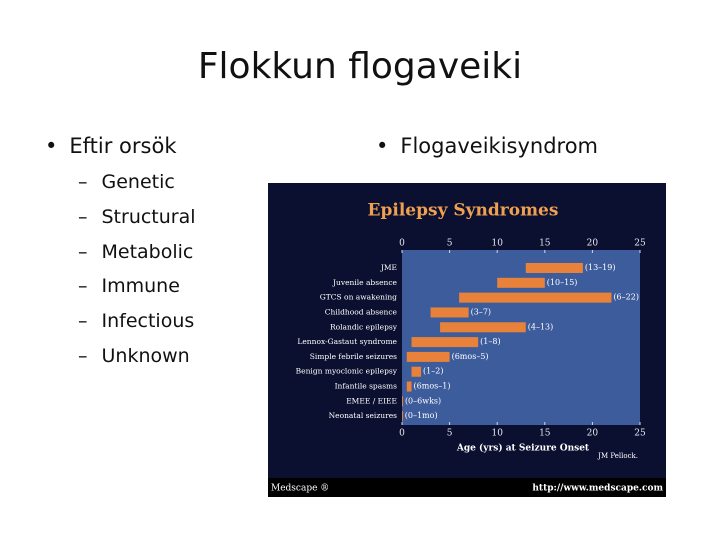 This screenshot has height=540, width=720. Describe the element at coordinates (353, 356) in the screenshot. I see `category-label: Simple febrile seizures` at that location.